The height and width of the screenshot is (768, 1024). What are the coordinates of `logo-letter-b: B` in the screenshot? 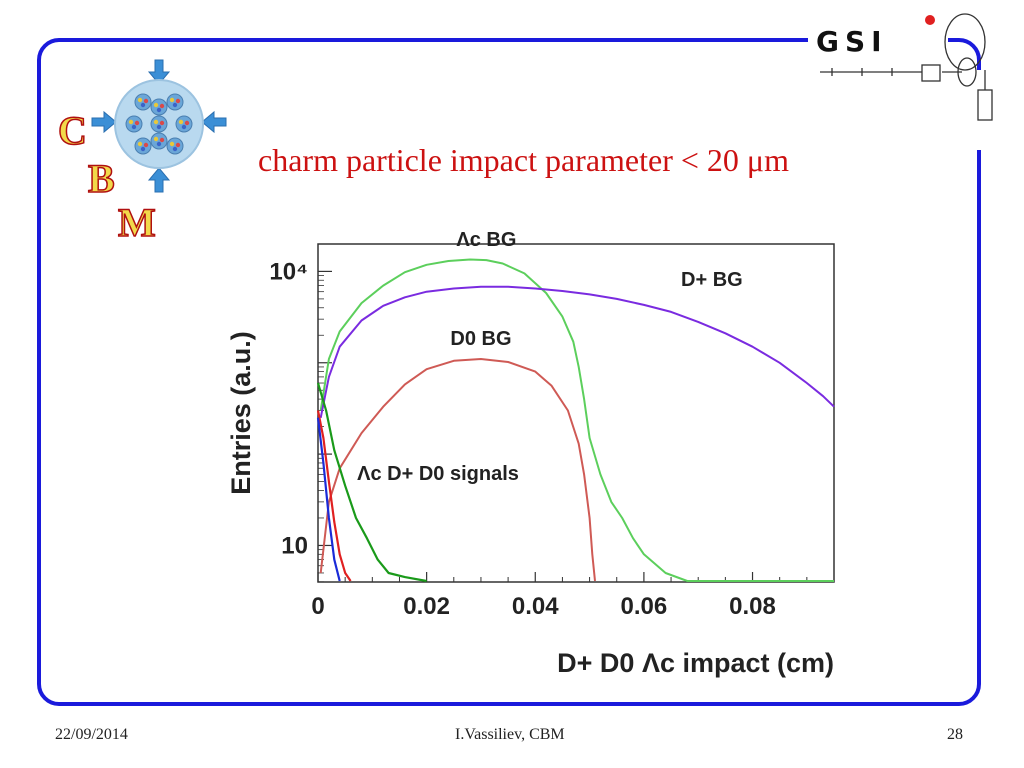 It's located at (101, 178).